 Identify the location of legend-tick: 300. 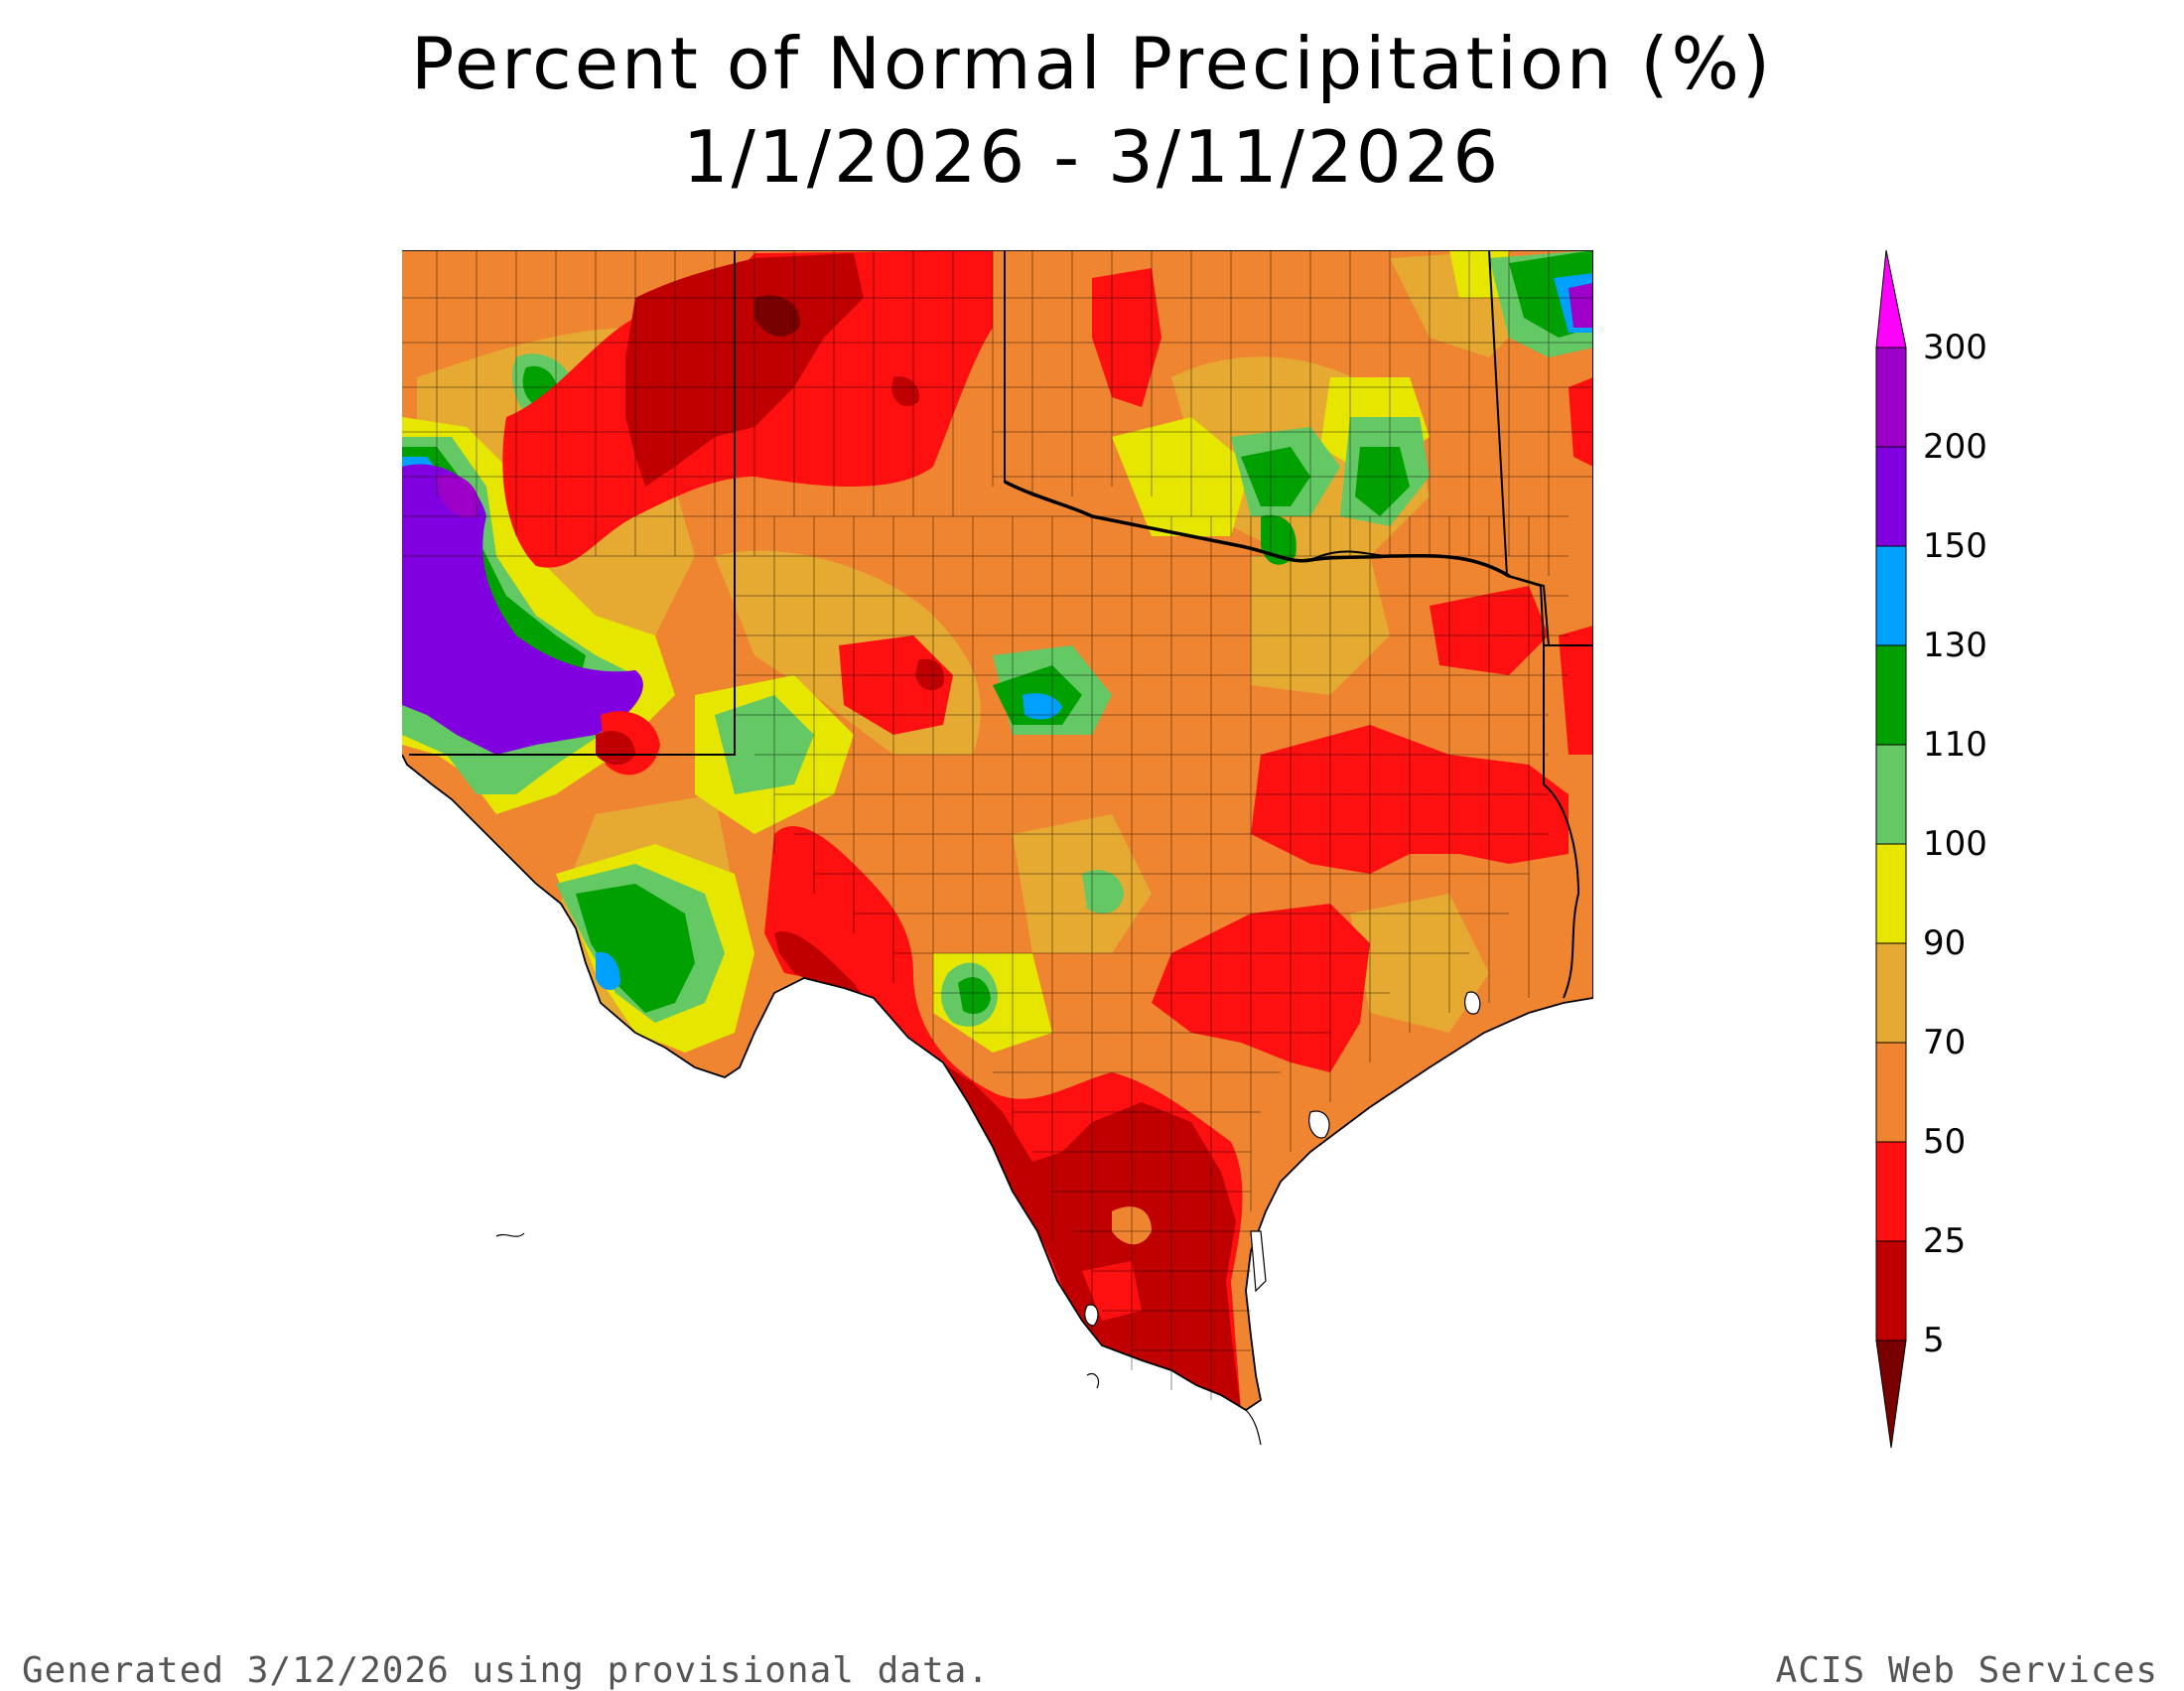
(1955, 347).